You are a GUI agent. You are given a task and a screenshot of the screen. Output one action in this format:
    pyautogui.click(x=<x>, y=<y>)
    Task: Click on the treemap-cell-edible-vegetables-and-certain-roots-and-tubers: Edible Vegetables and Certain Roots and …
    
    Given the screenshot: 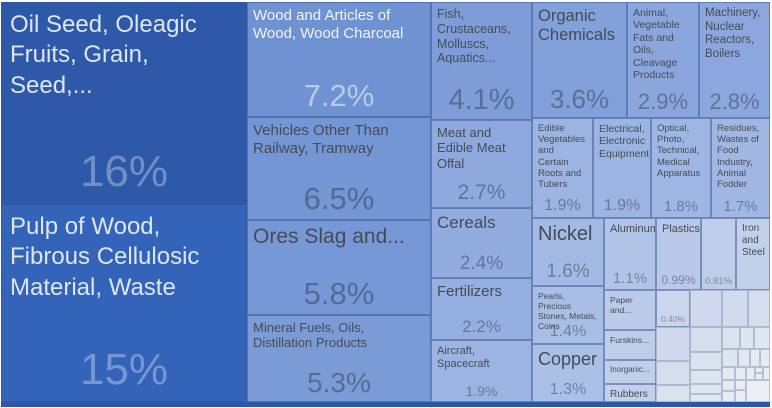 What is the action you would take?
    pyautogui.click(x=562, y=168)
    